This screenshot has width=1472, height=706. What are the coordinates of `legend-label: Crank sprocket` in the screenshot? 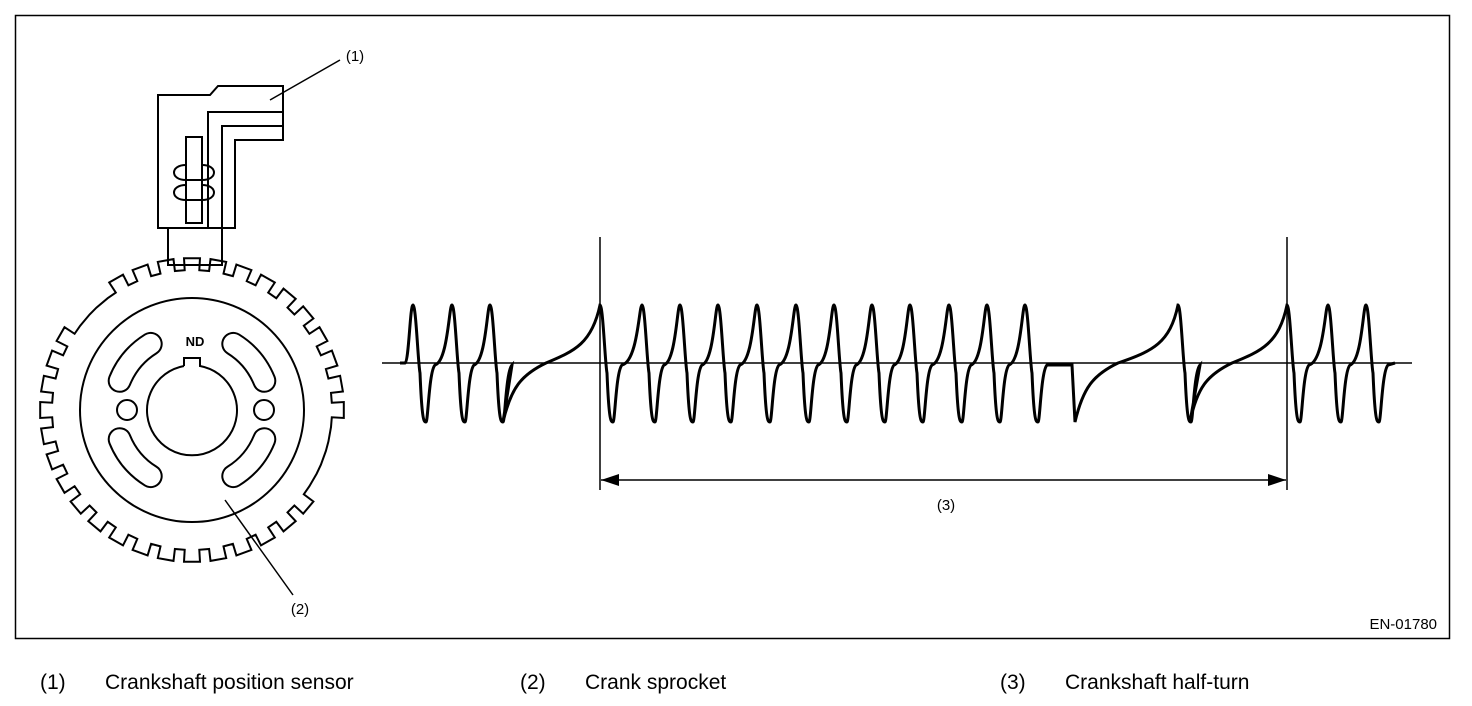 It's located at (655, 682).